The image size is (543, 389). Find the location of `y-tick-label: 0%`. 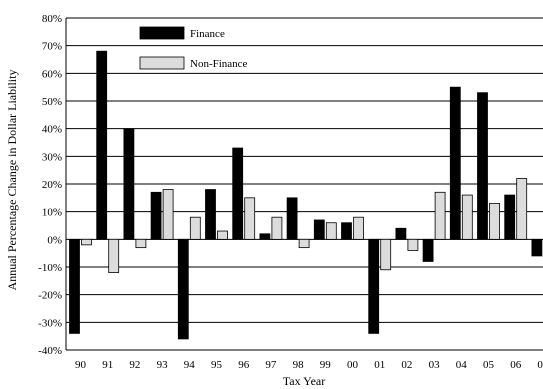

y-tick-label: 0% is located at coordinates (54, 240).